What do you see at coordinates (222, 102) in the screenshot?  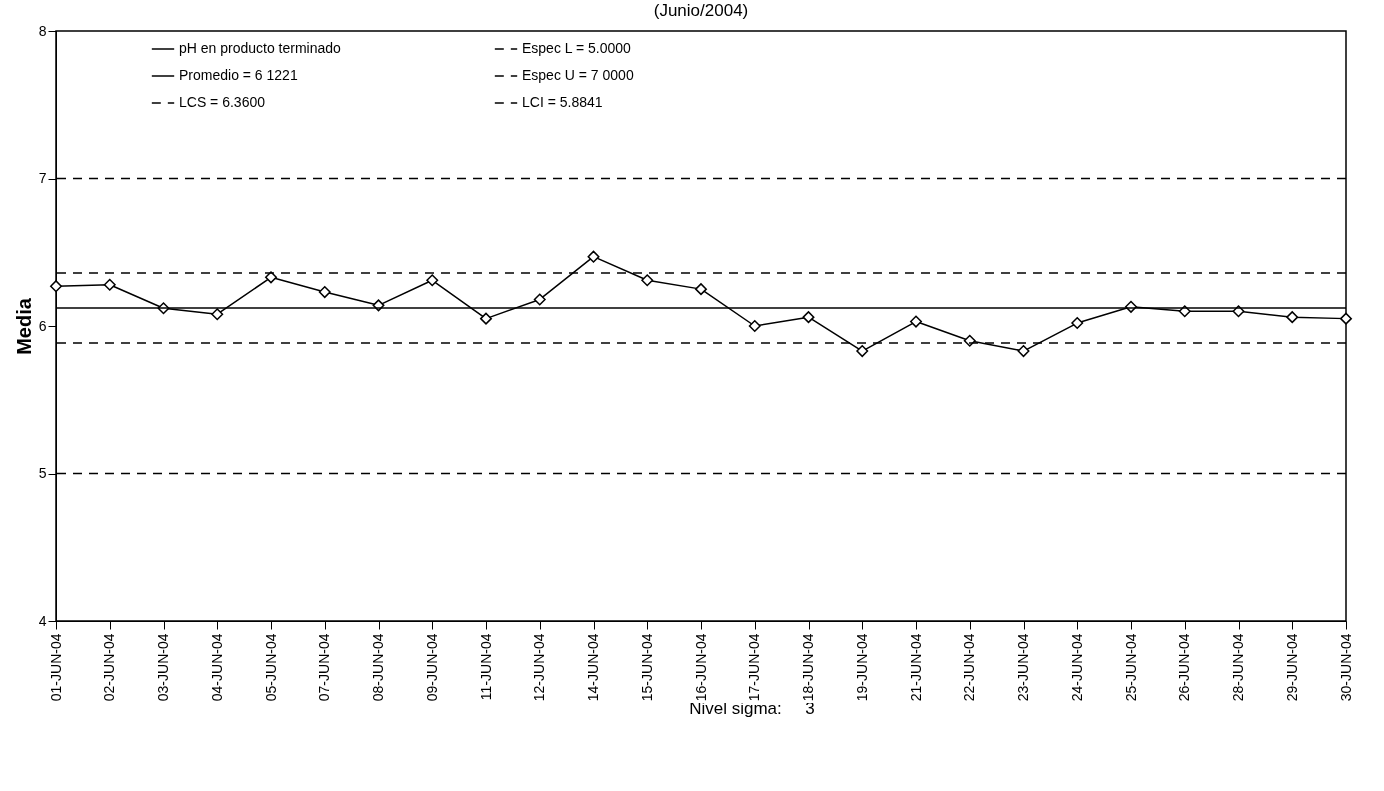 I see `legend-label: LCS = 6.3600` at bounding box center [222, 102].